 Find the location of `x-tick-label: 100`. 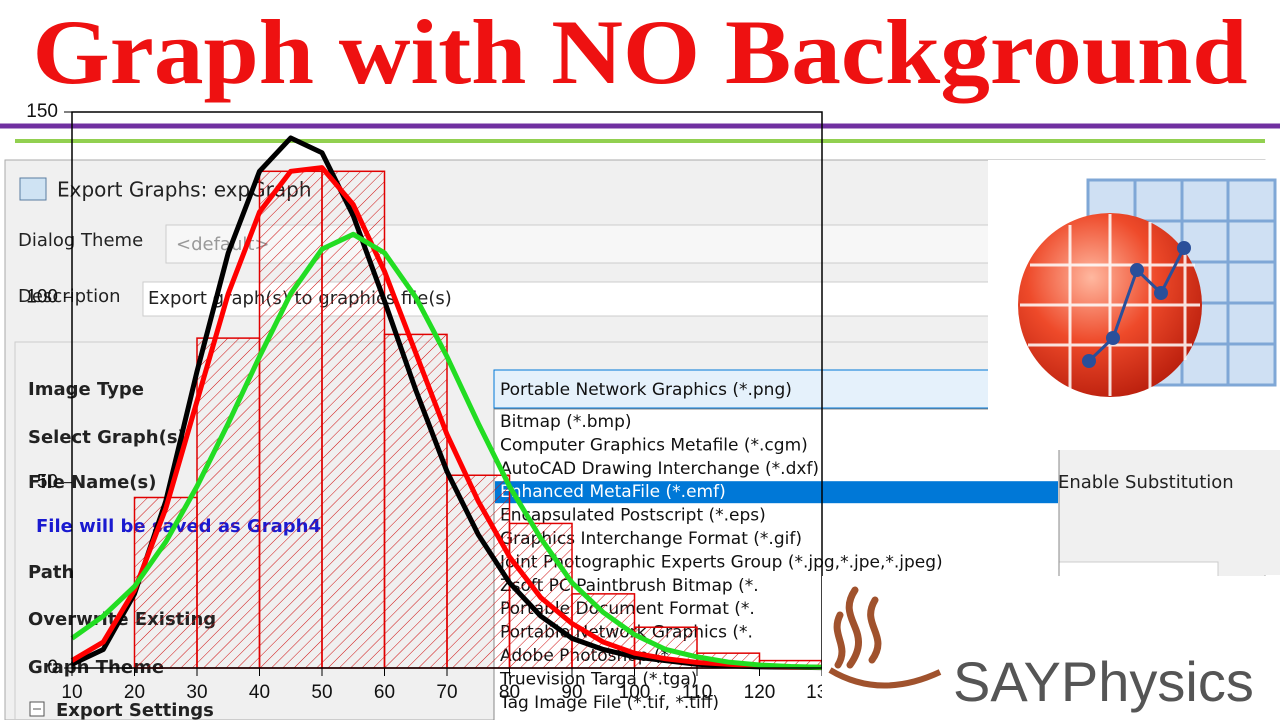

x-tick-label: 100 is located at coordinates (635, 692).